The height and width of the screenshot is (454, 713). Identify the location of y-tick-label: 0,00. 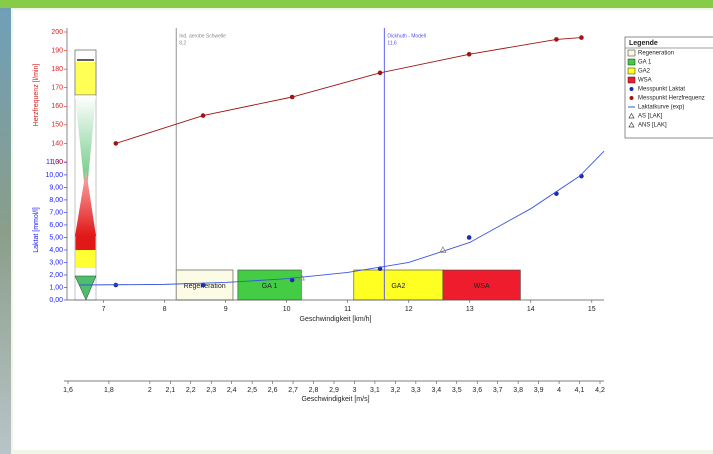
(56, 300).